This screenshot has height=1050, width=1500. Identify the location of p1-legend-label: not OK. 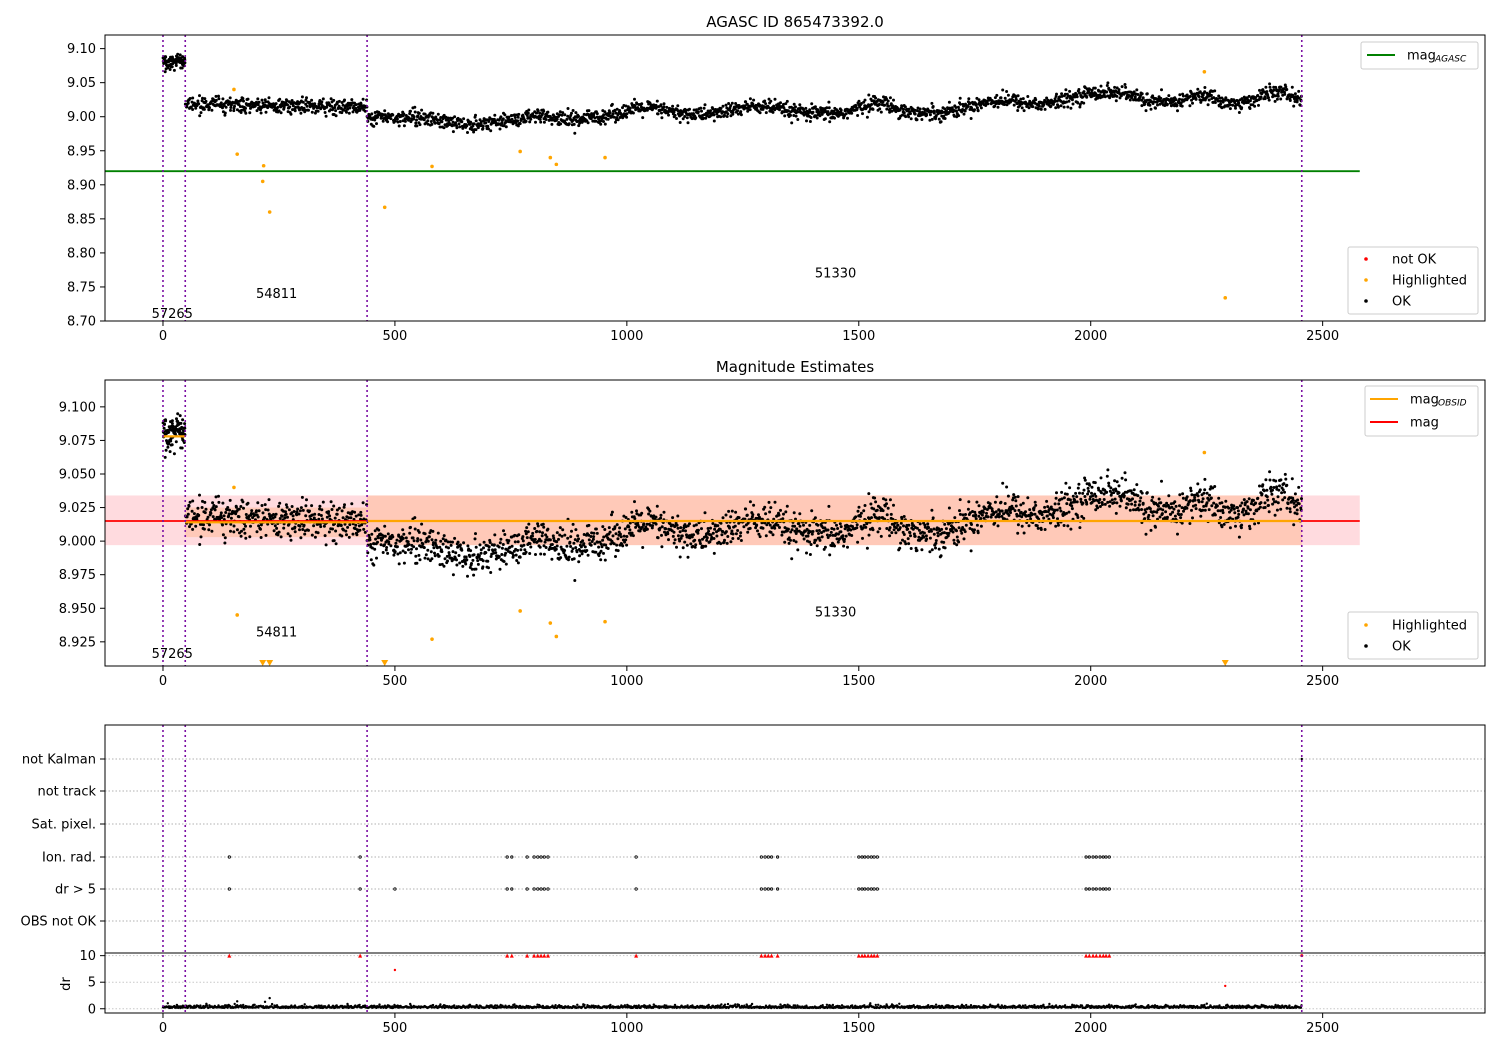
(1414, 260).